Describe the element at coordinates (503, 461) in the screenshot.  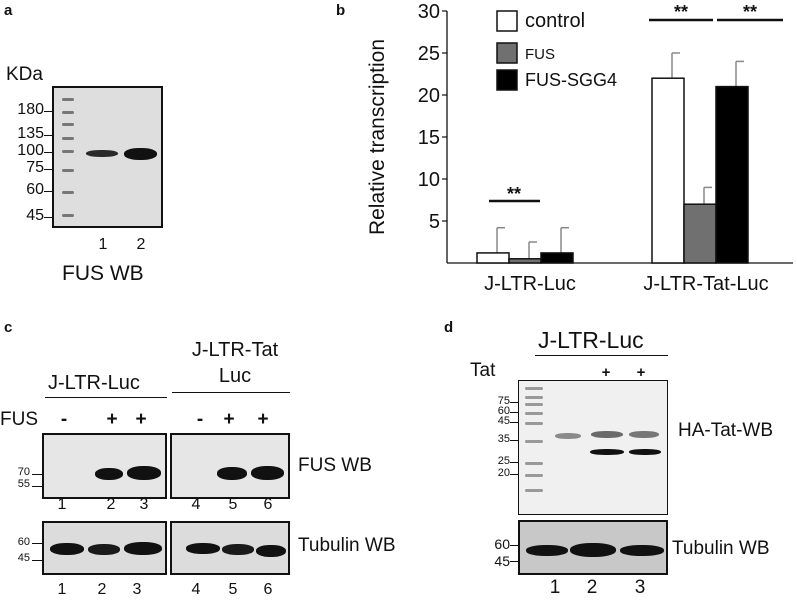
I see `mw-label: 25` at that location.